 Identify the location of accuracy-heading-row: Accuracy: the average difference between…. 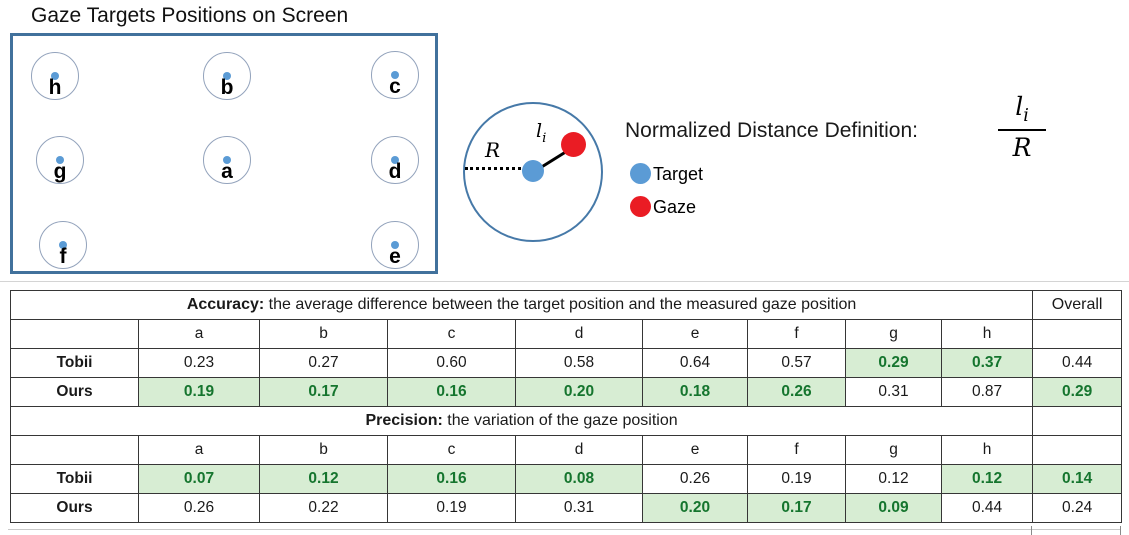
(566, 305).